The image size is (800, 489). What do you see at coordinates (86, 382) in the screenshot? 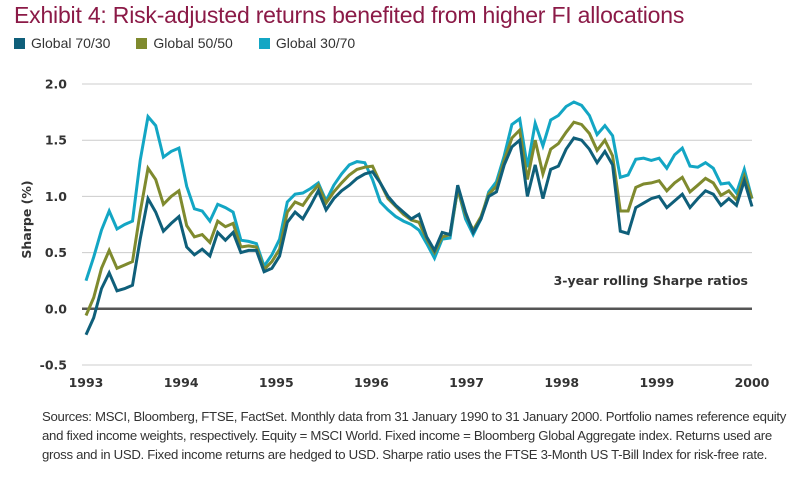
I see `x-tick-label: 1993` at bounding box center [86, 382].